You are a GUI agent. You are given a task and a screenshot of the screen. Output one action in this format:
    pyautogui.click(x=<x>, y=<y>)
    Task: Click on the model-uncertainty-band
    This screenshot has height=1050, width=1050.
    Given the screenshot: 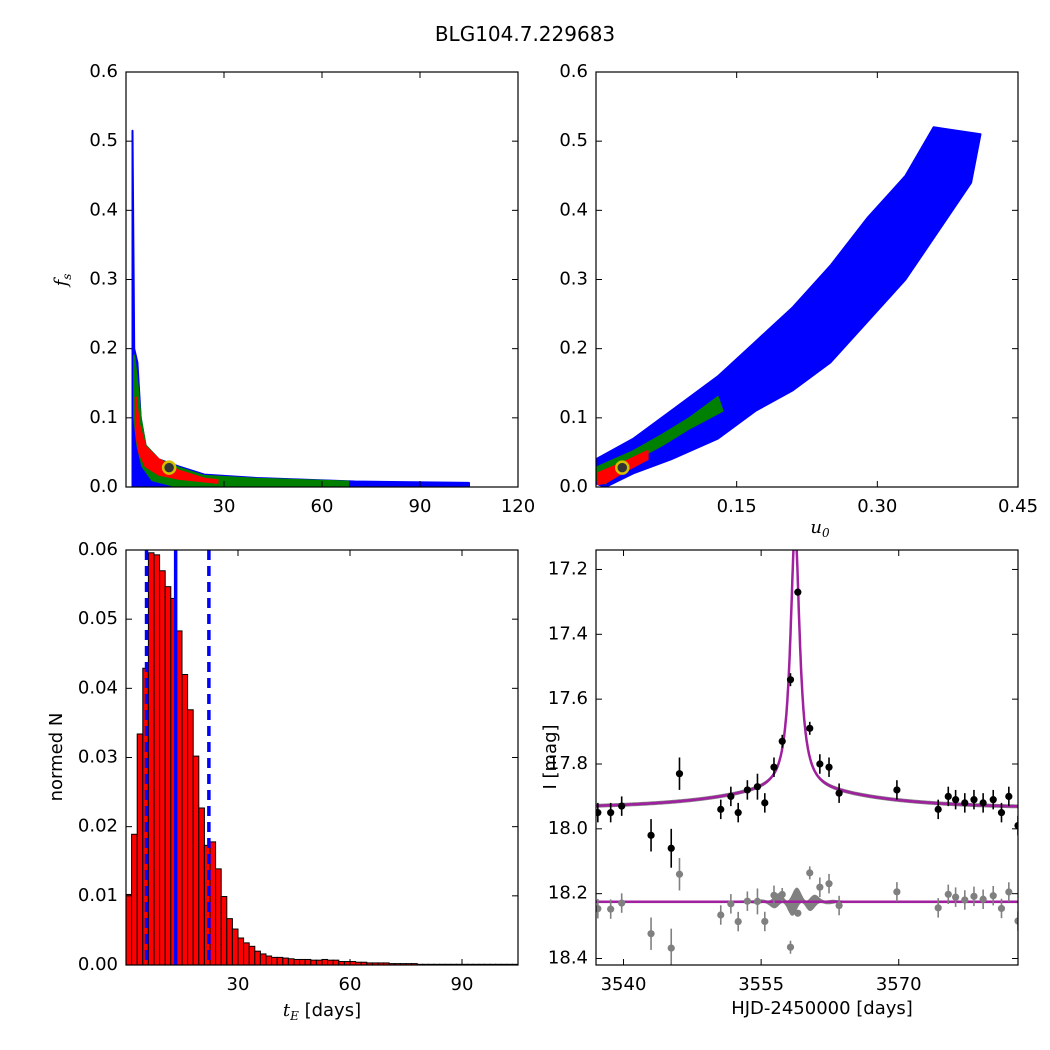 What is the action you would take?
    pyautogui.click(x=807, y=679)
    